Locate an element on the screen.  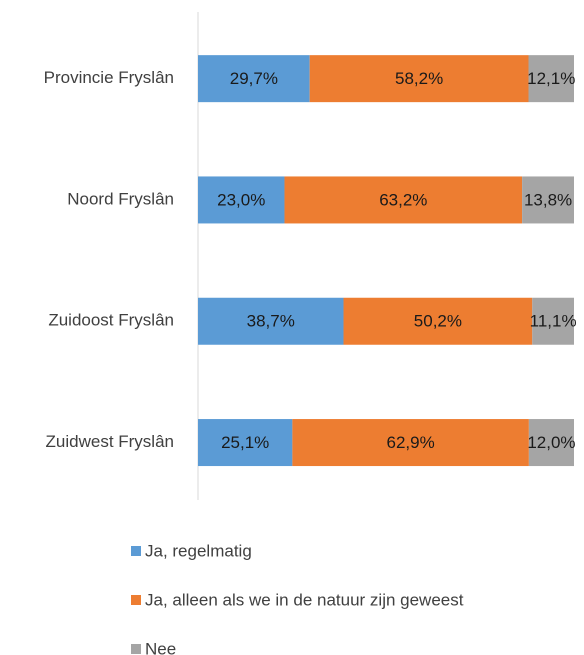
data-label: 12,0% is located at coordinates (551, 442).